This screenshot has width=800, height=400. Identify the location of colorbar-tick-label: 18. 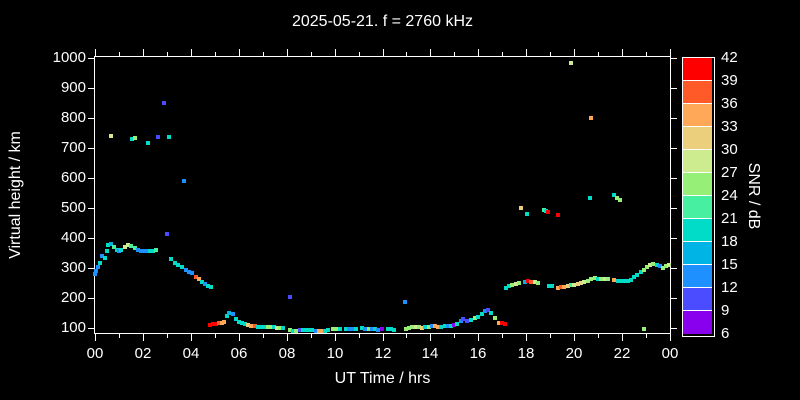
(729, 241).